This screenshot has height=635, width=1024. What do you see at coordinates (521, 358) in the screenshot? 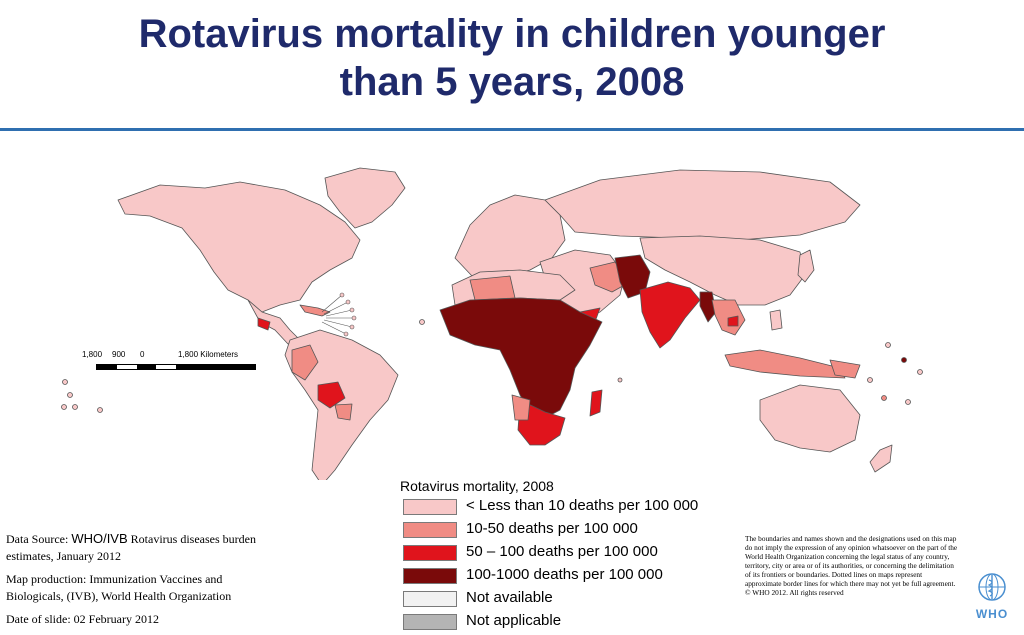
I see `sub-saharan-africa-region` at bounding box center [521, 358].